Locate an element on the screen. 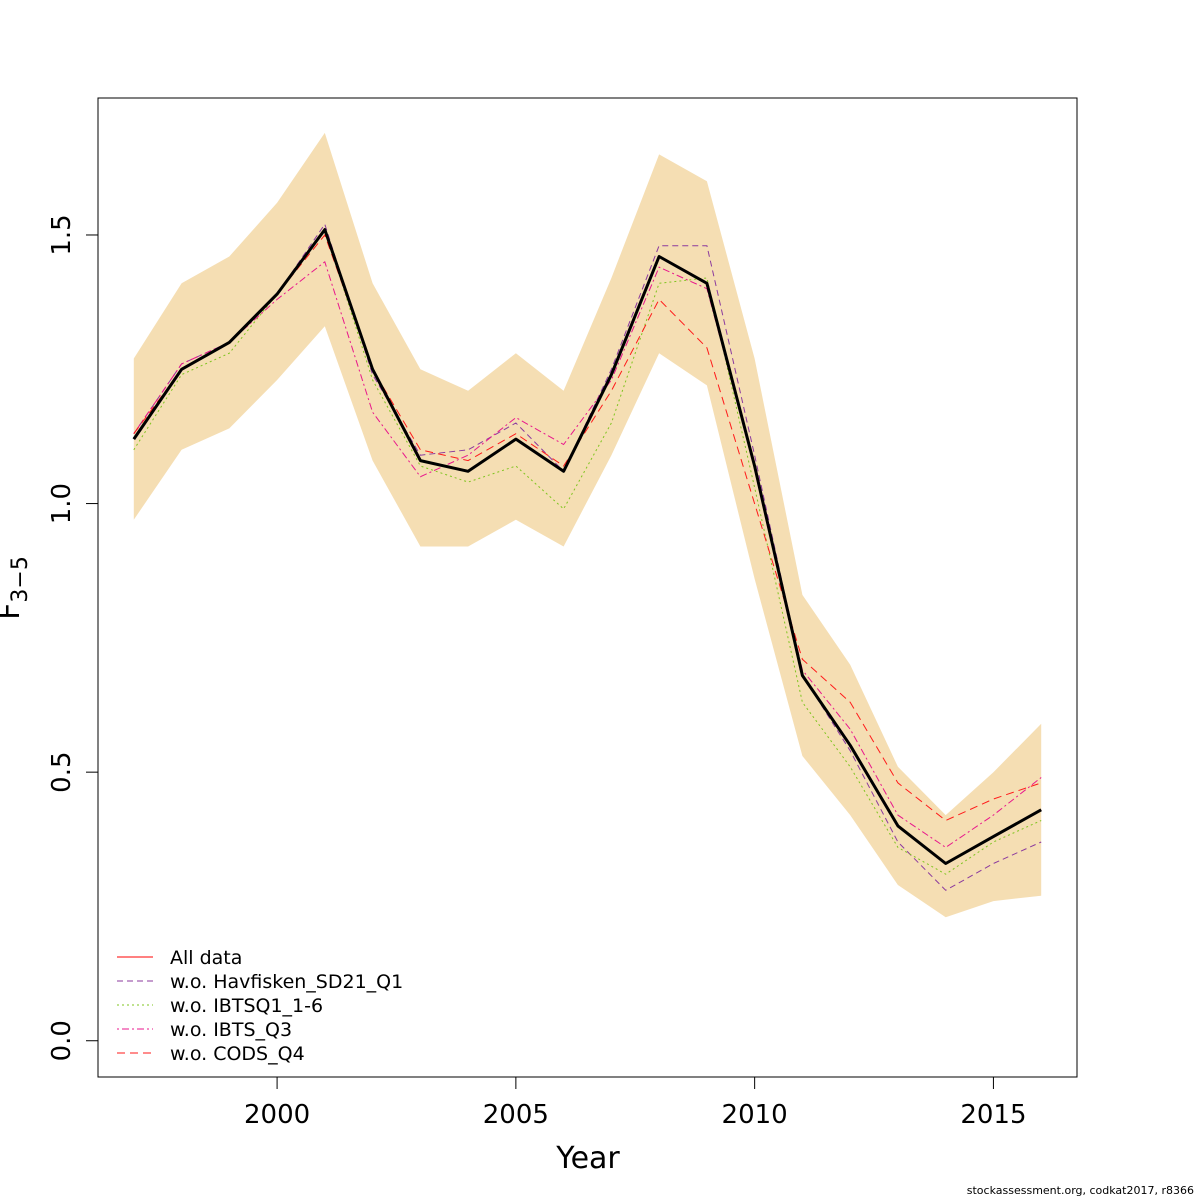 This screenshot has width=1200, height=1200. x-tick-label: 2015 is located at coordinates (993, 1115).